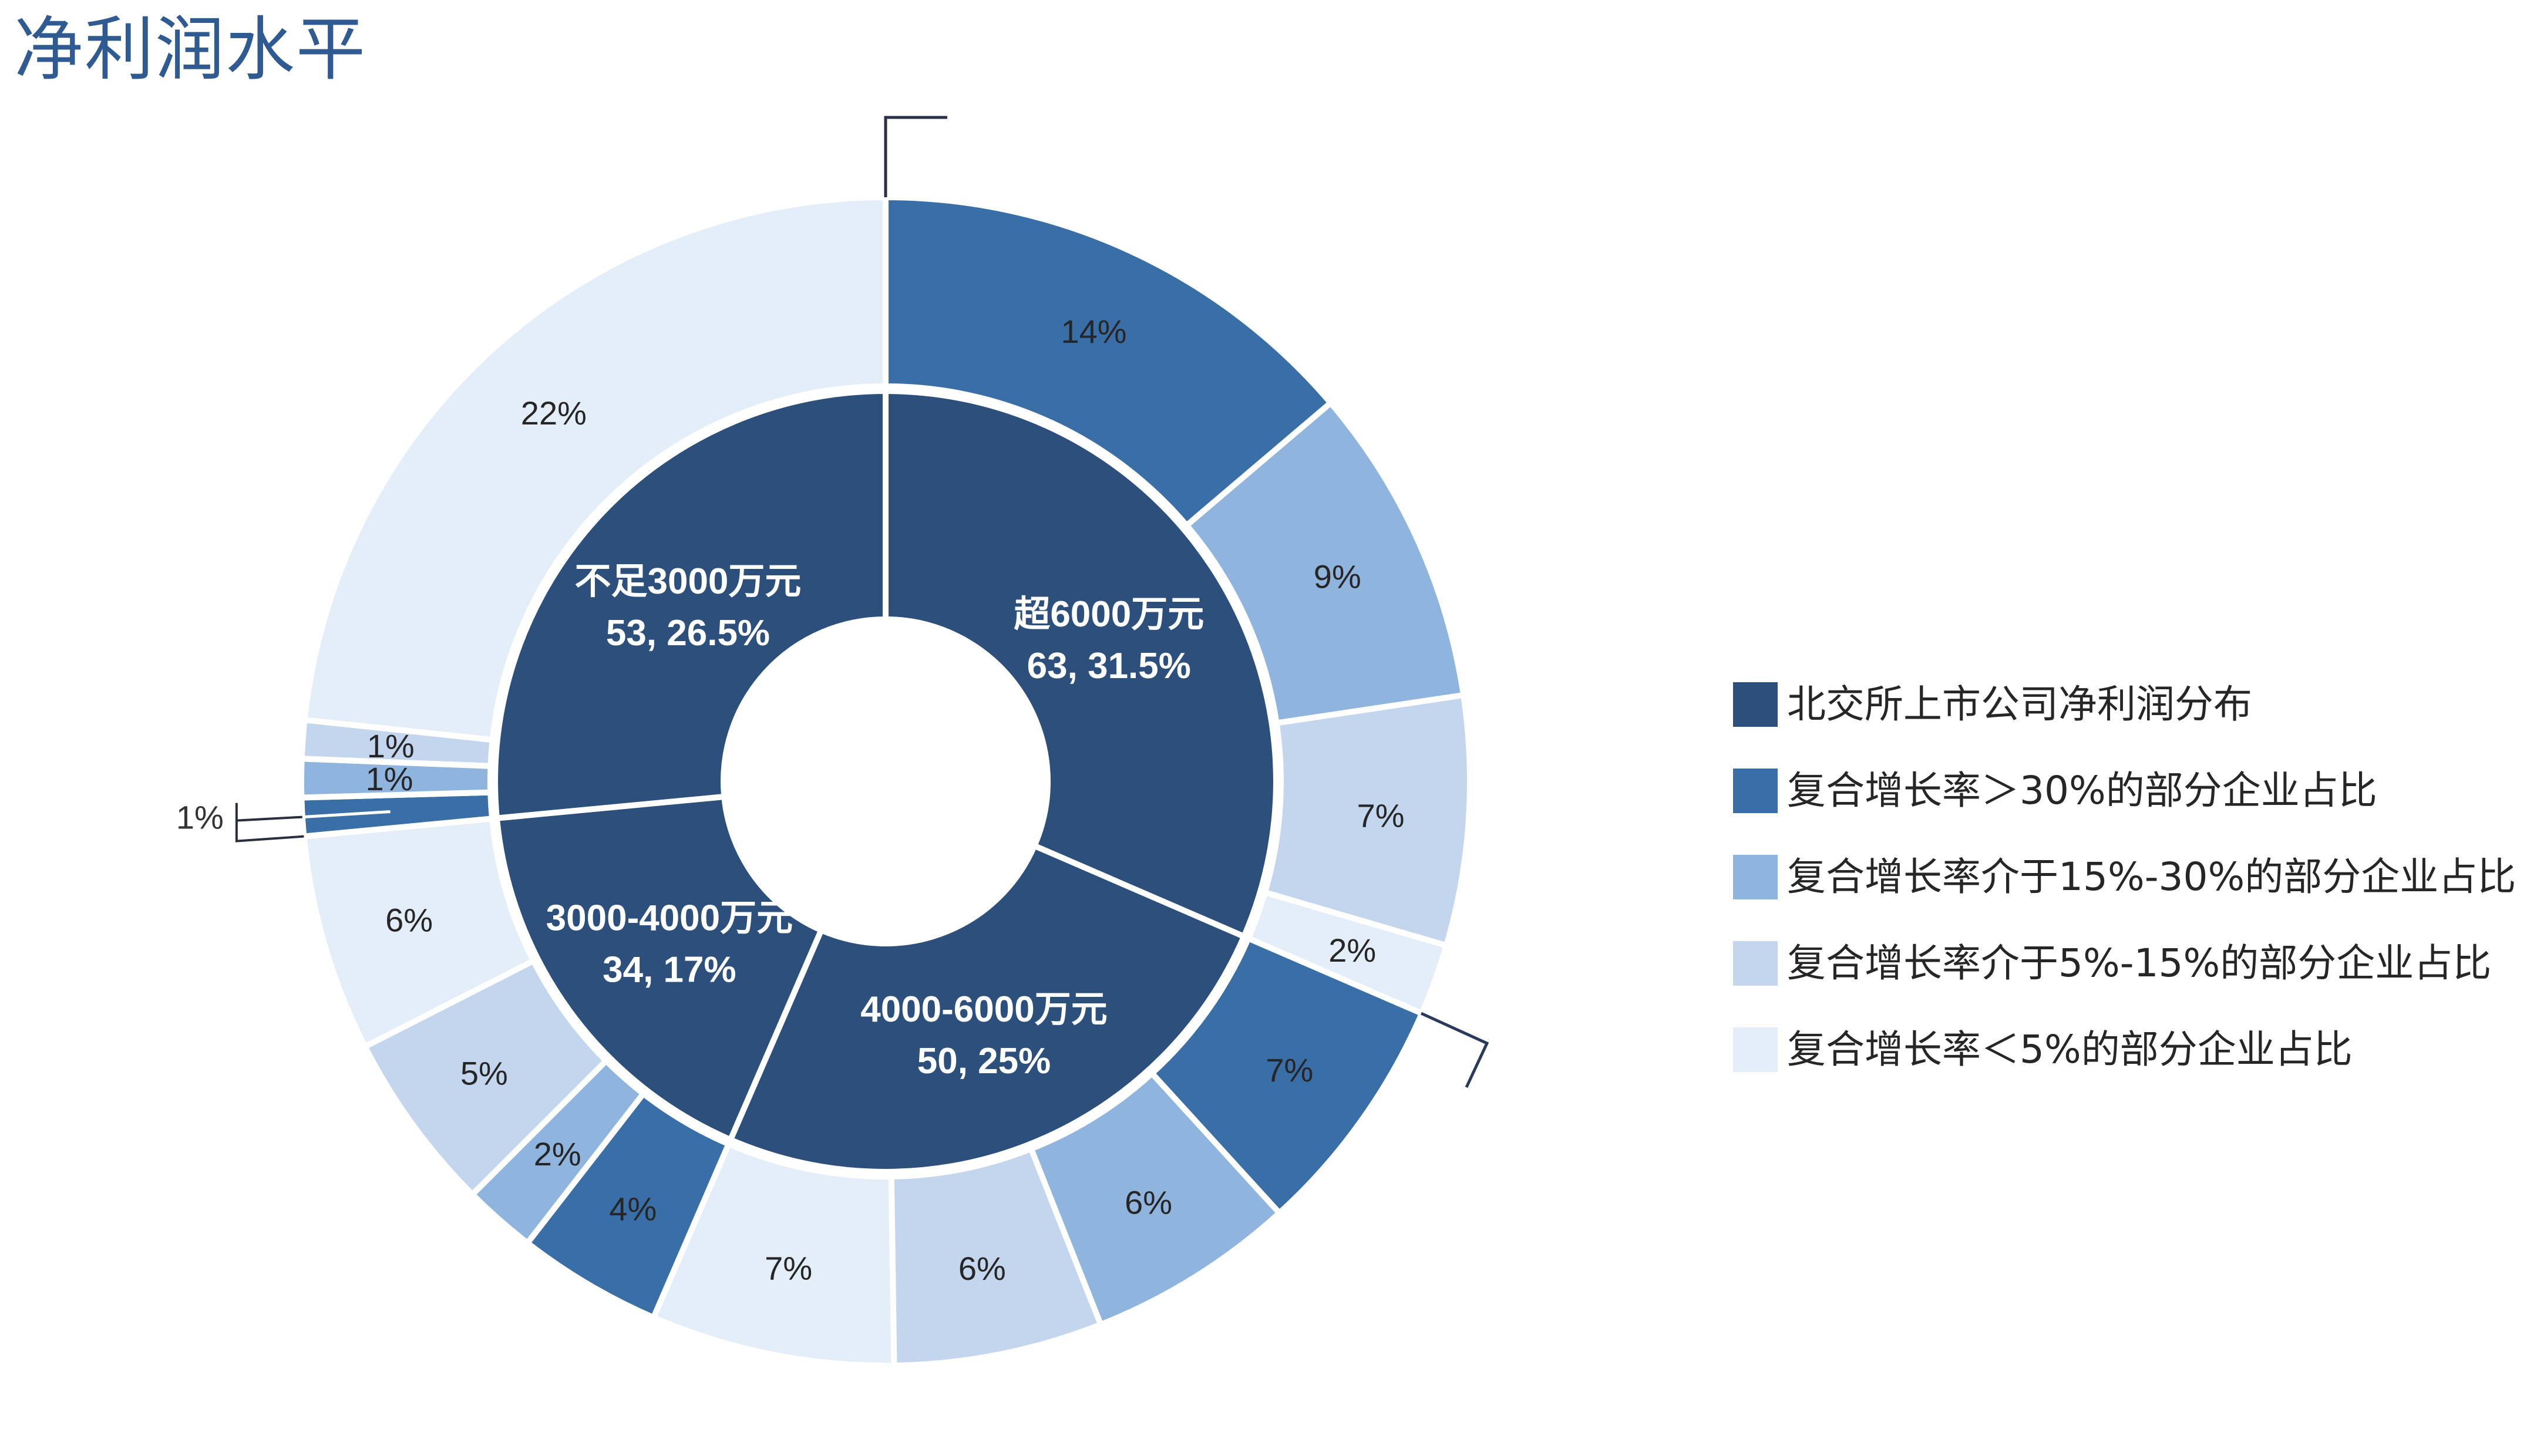 This screenshot has width=2537, height=1456. What do you see at coordinates (2151, 876) in the screenshot?
I see `legend-label: 复合增长率介于15%-30%的部分企业占比` at bounding box center [2151, 876].